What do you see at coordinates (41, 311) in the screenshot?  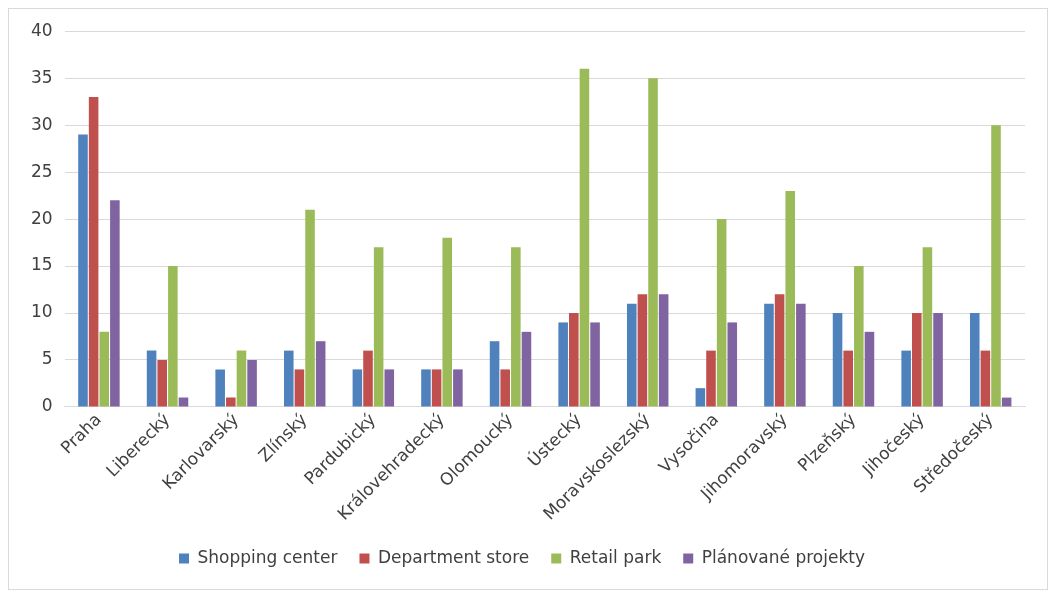 I see `y-tick-label: 10` at bounding box center [41, 311].